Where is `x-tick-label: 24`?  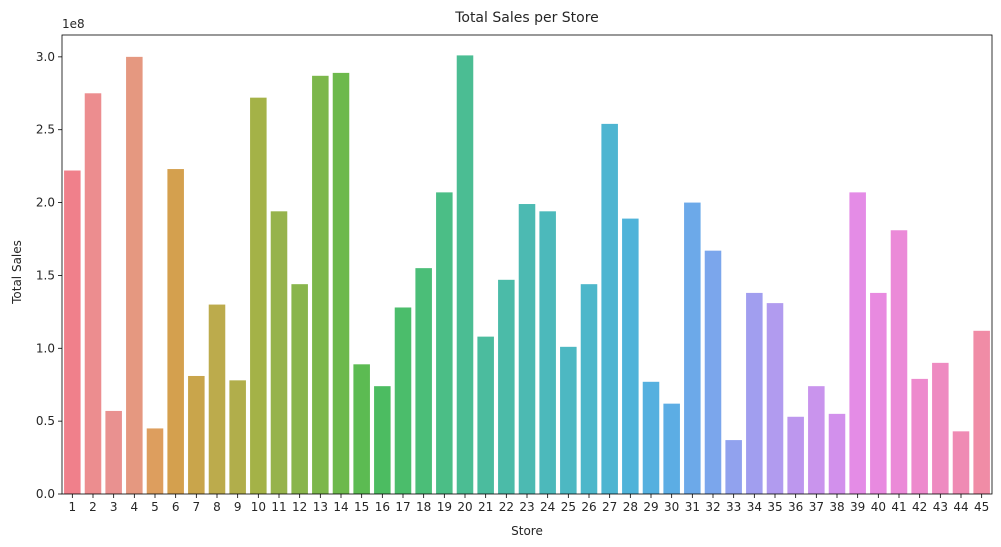 x-tick-label: 24 is located at coordinates (547, 507).